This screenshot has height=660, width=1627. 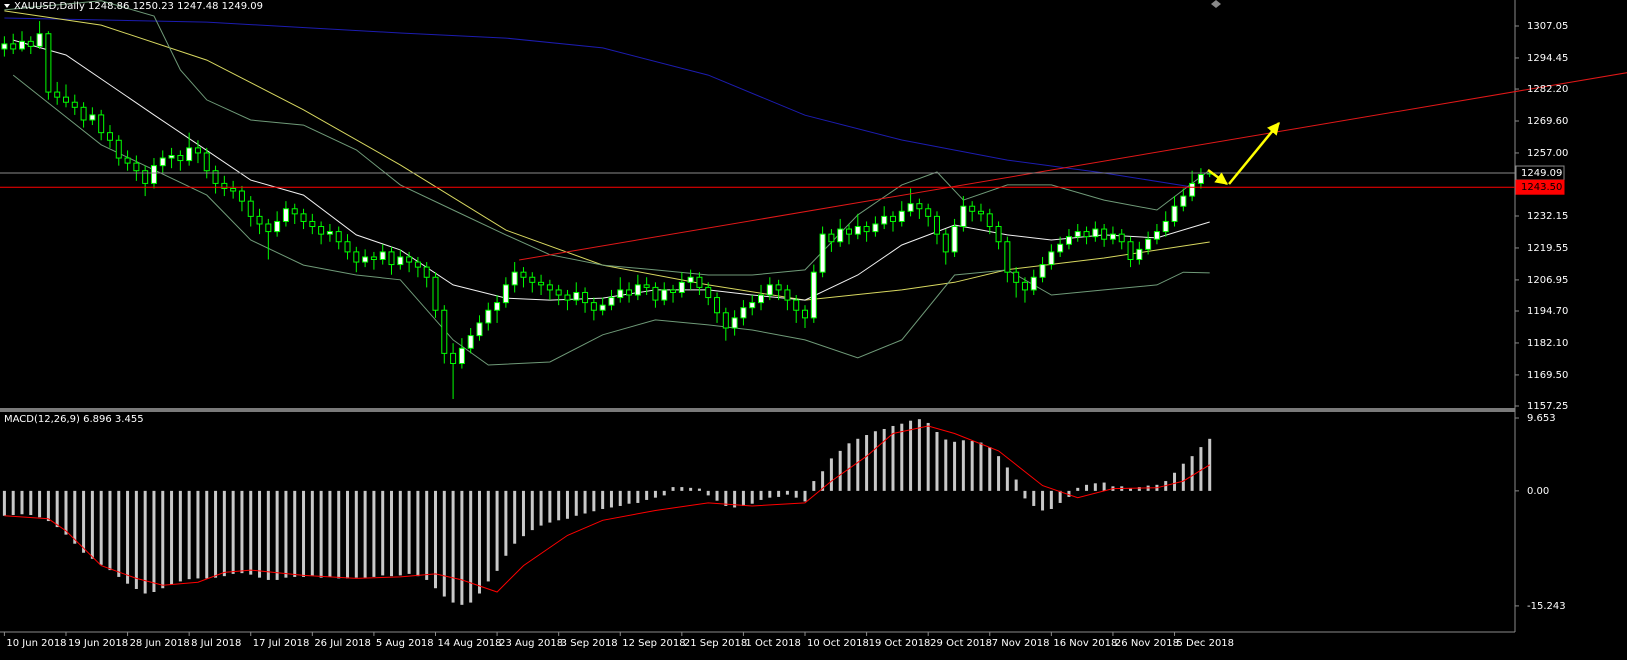 What do you see at coordinates (1216, 4) in the screenshot?
I see `scroll-marker` at bounding box center [1216, 4].